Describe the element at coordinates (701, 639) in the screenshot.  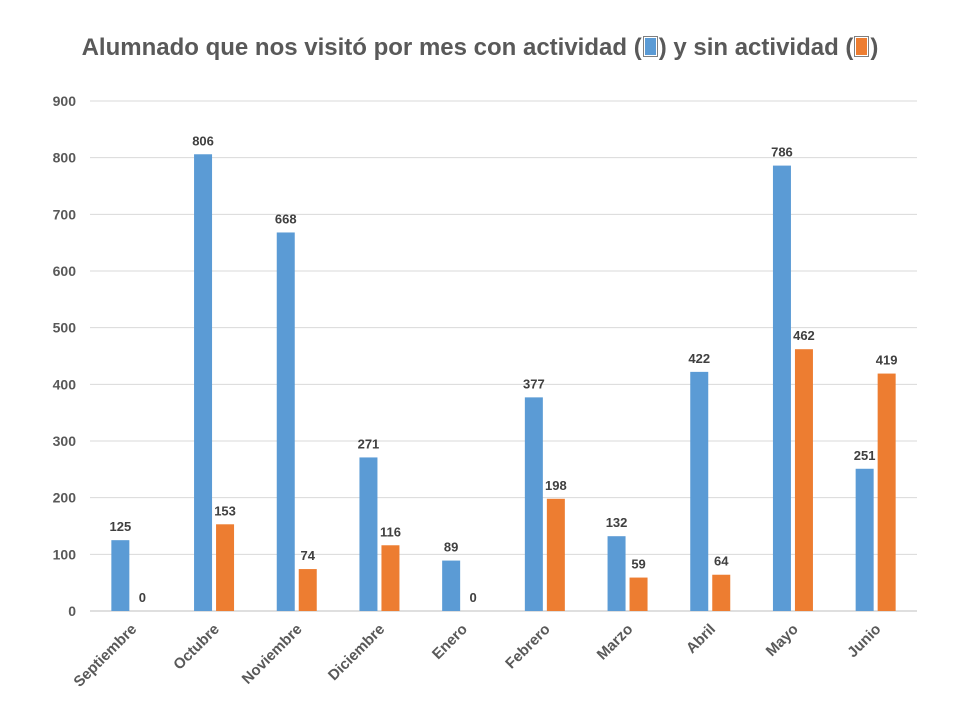
I see `x-tick-label: Abril` at that location.